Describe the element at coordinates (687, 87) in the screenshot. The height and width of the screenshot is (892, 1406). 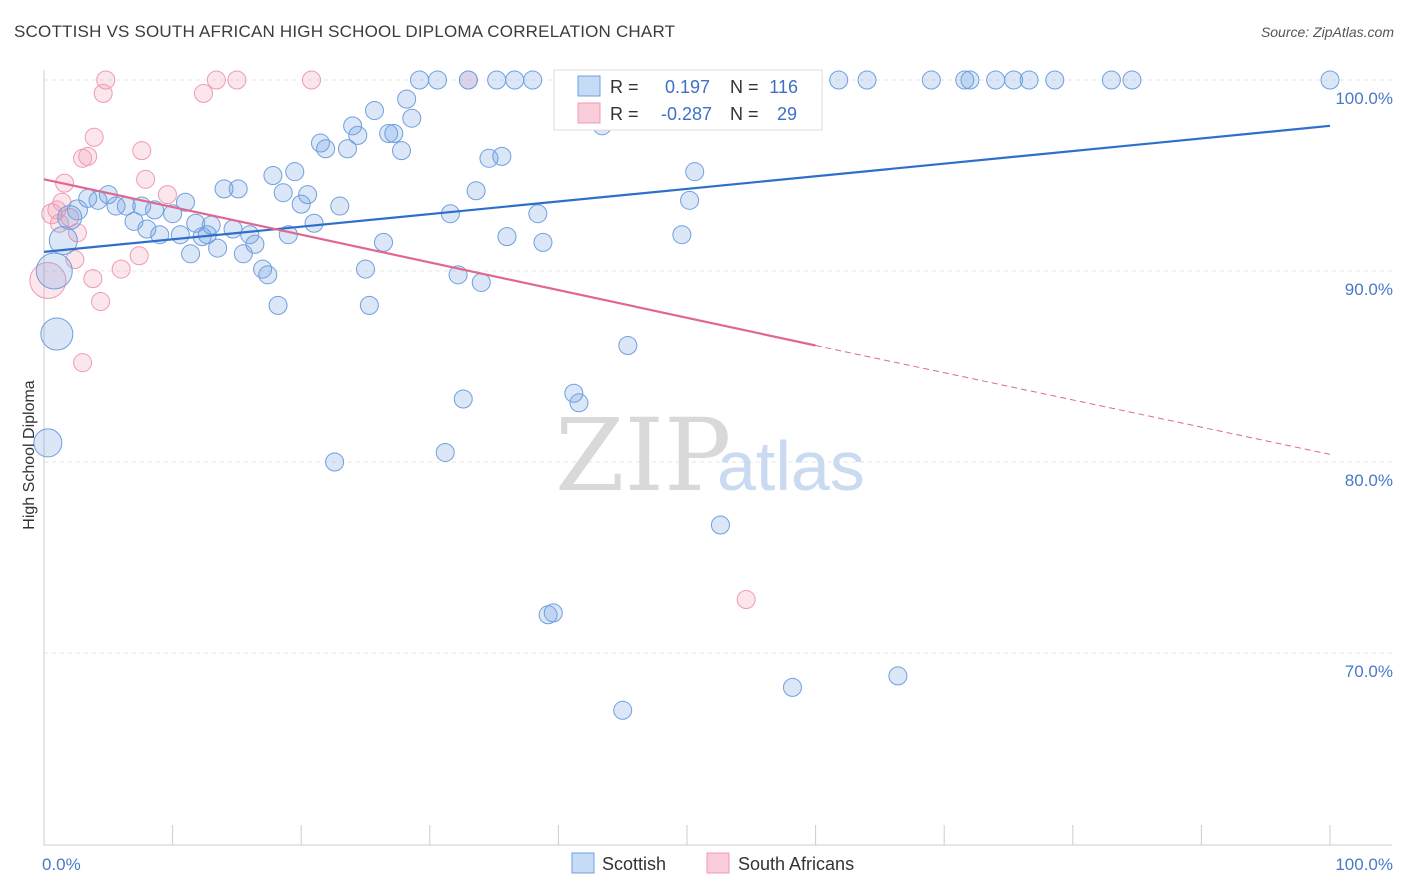
I see `legend-r-value-1: 0.197` at that location.